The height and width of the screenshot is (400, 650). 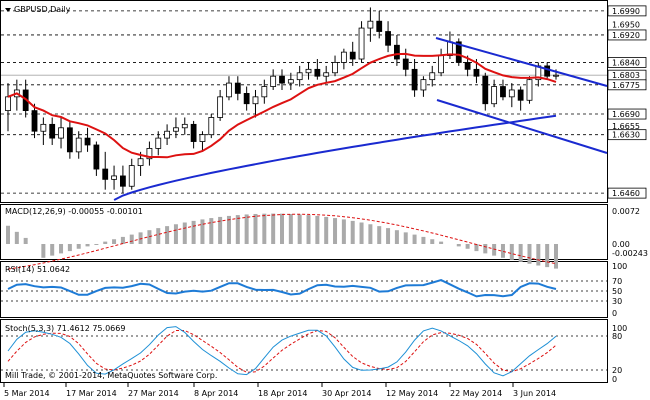 What do you see at coordinates (627, 35) in the screenshot?
I see `price-tag-box-l3` at bounding box center [627, 35].